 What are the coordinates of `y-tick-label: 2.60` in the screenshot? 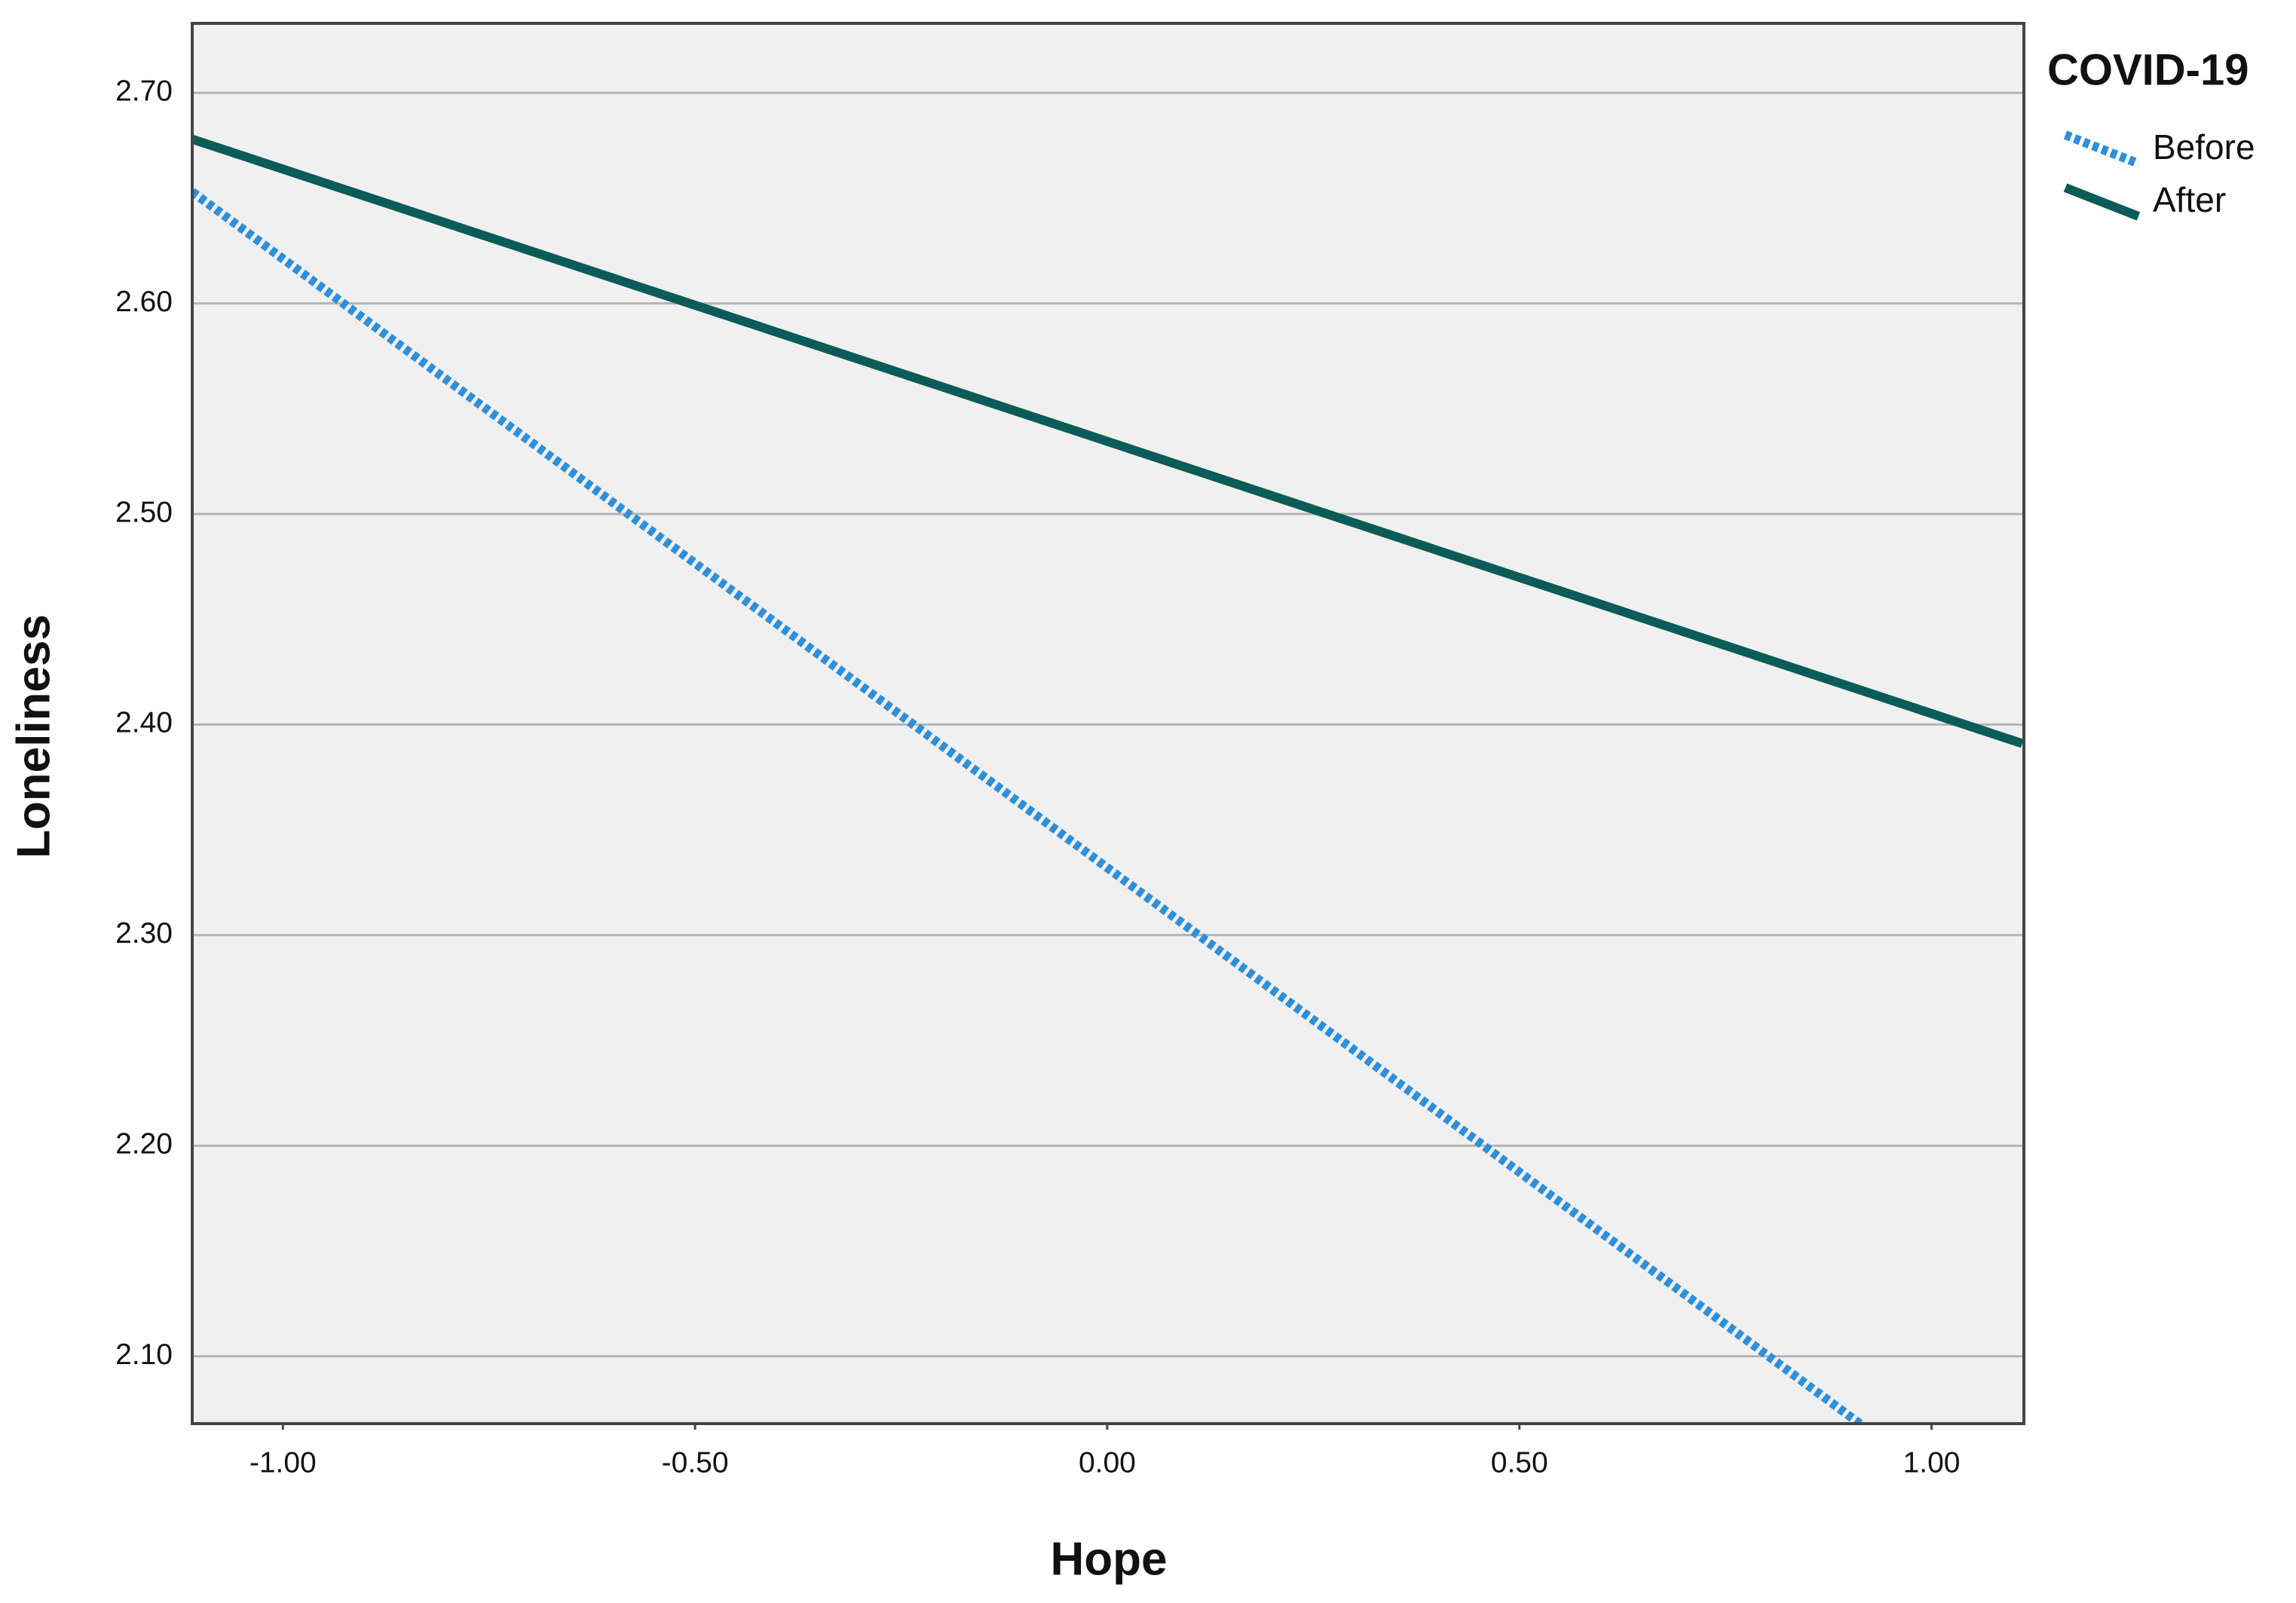 It's located at (144, 302).